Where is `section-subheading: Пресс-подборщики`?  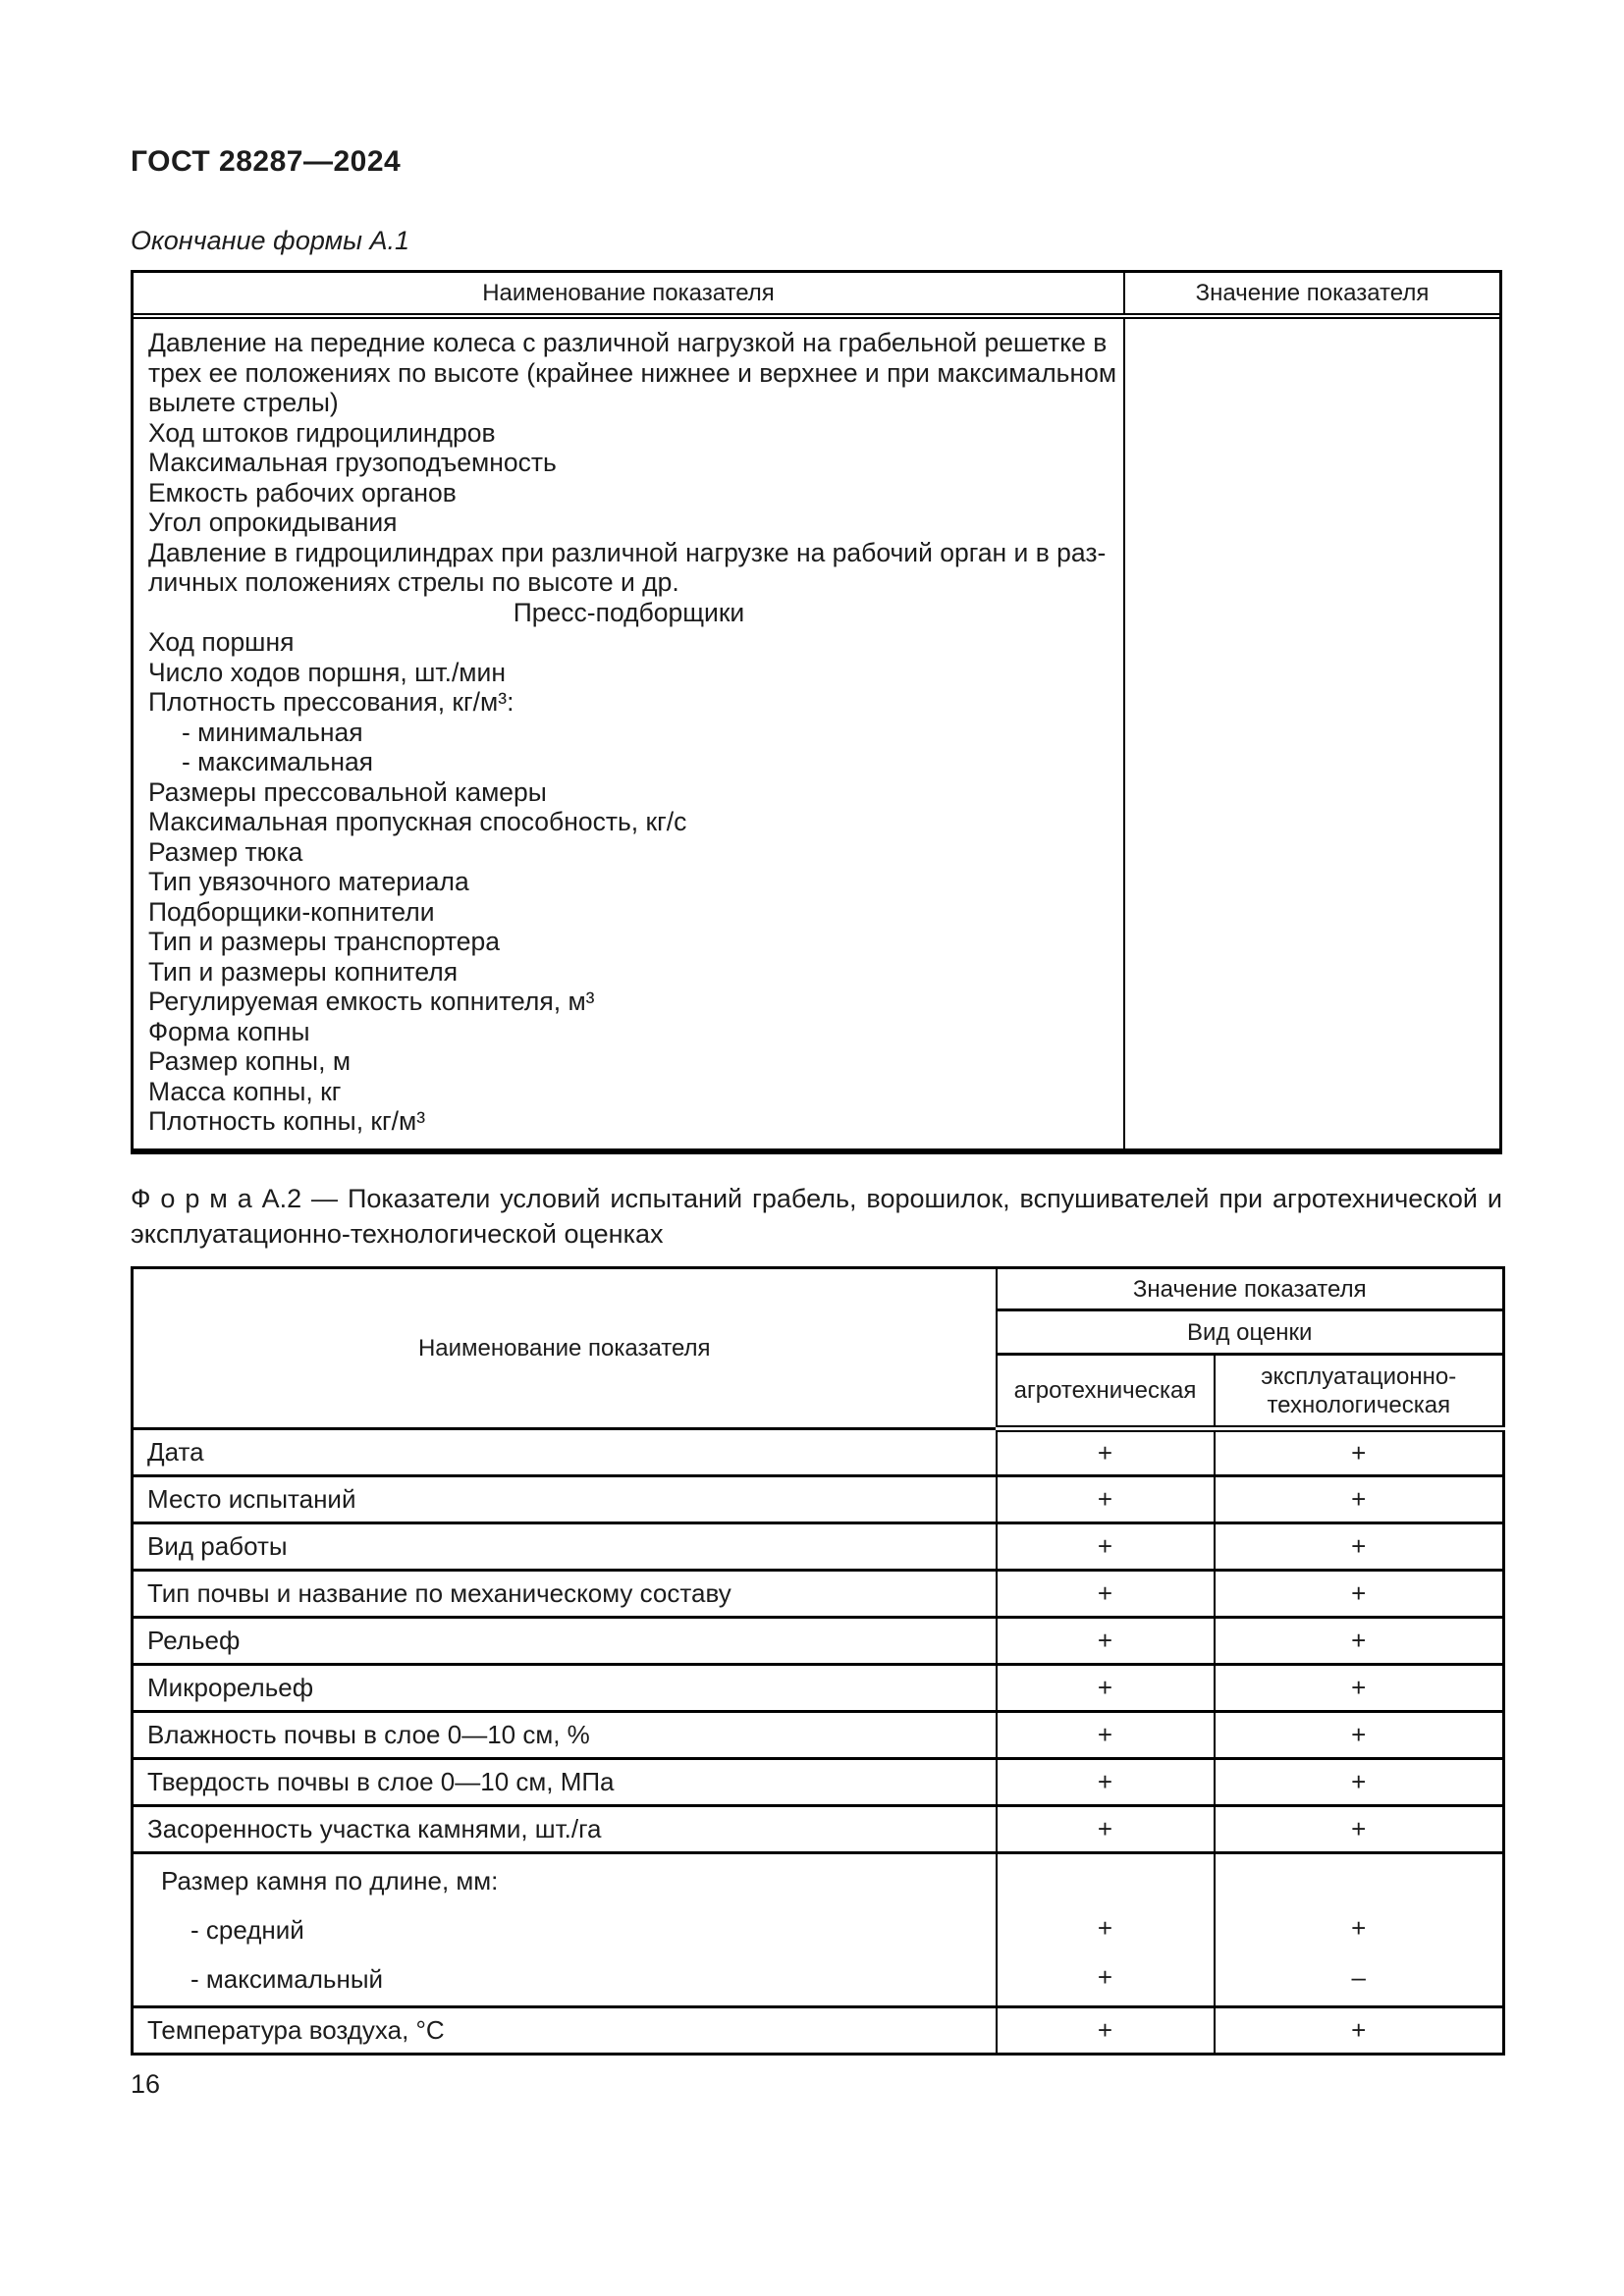 section-subheading: Пресс-подборщики is located at coordinates (629, 612).